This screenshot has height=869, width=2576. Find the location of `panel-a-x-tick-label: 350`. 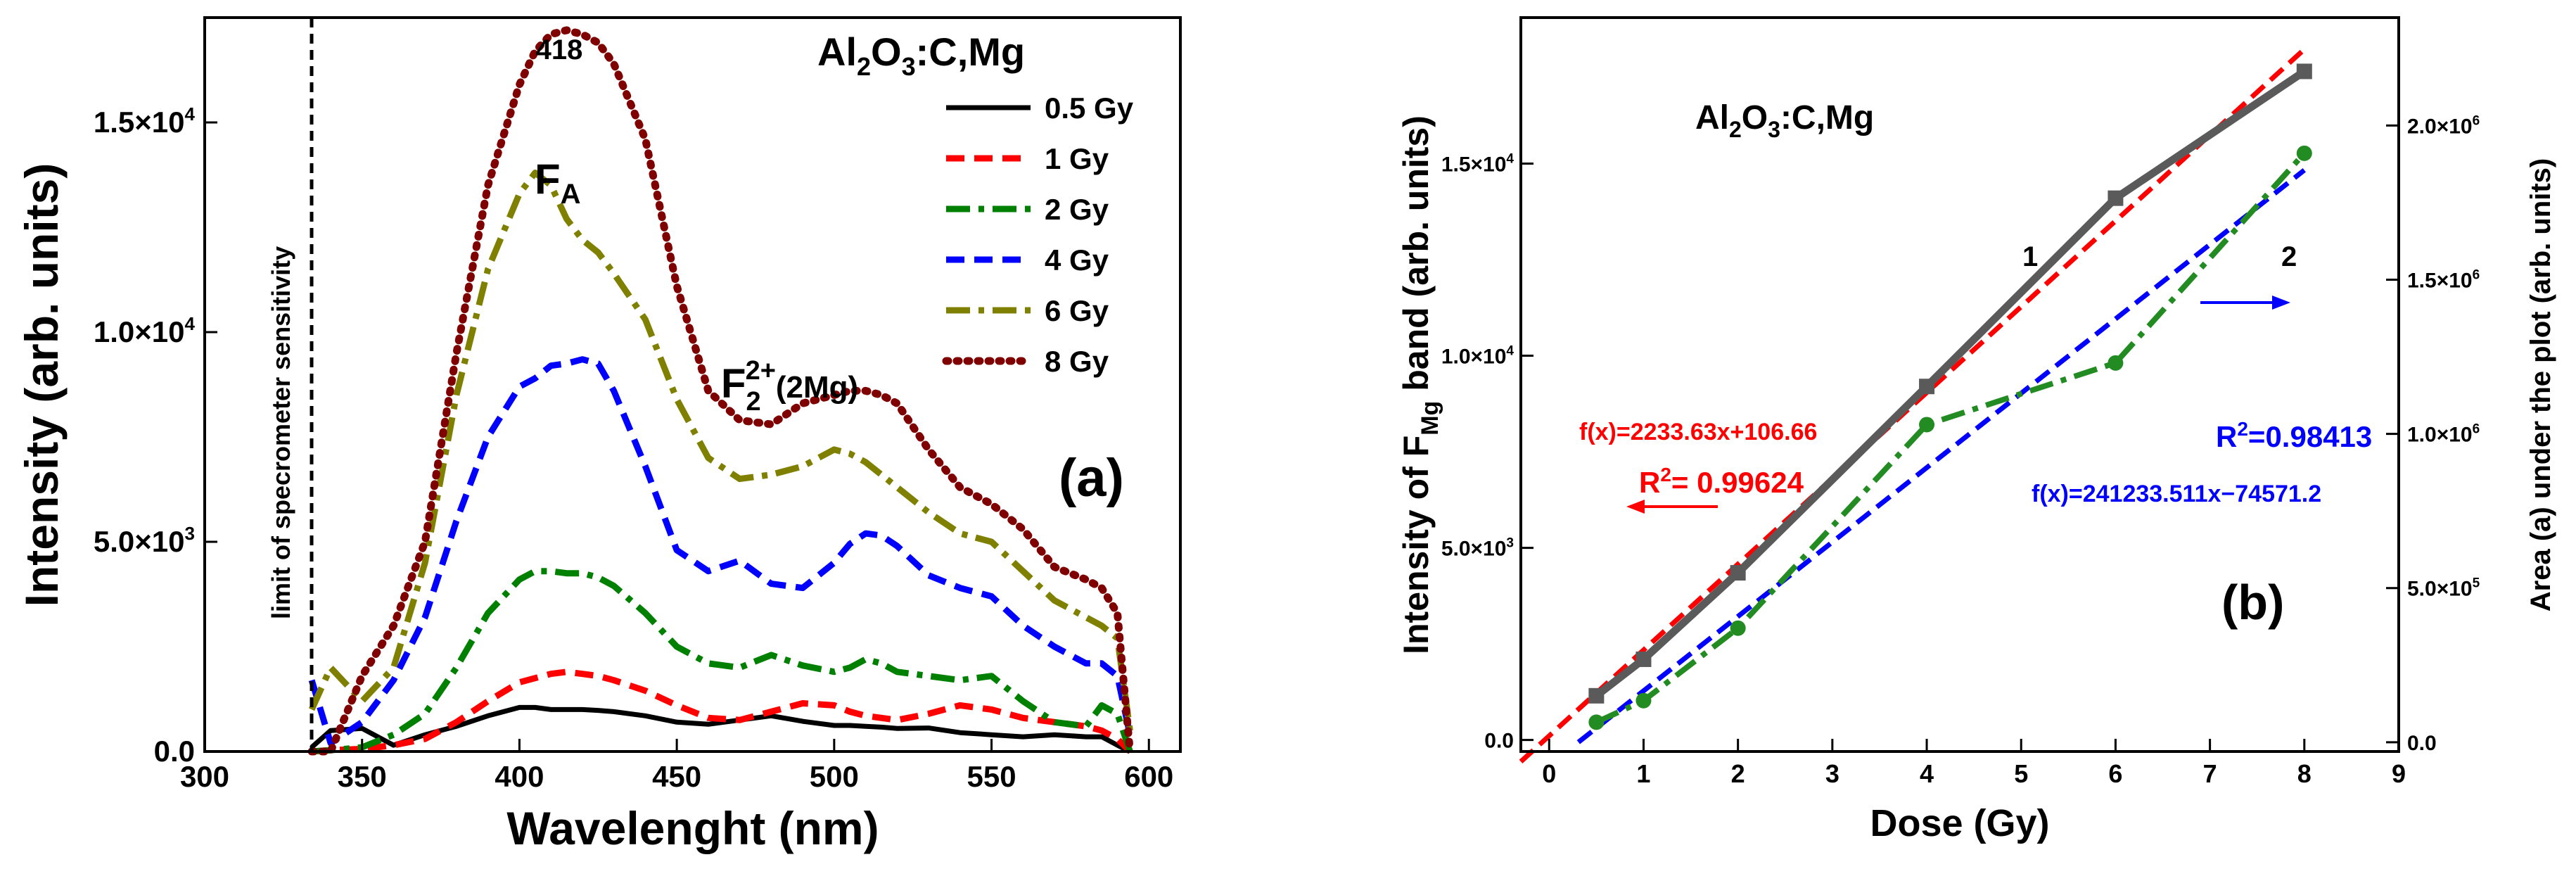

panel-a-x-tick-label: 350 is located at coordinates (362, 776).